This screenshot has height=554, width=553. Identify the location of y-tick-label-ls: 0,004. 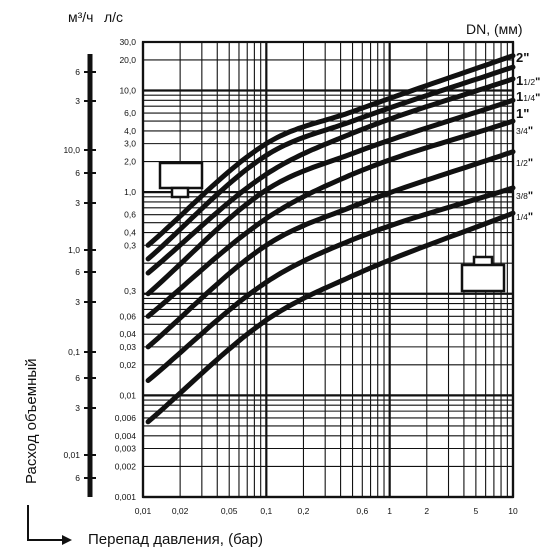
(126, 436).